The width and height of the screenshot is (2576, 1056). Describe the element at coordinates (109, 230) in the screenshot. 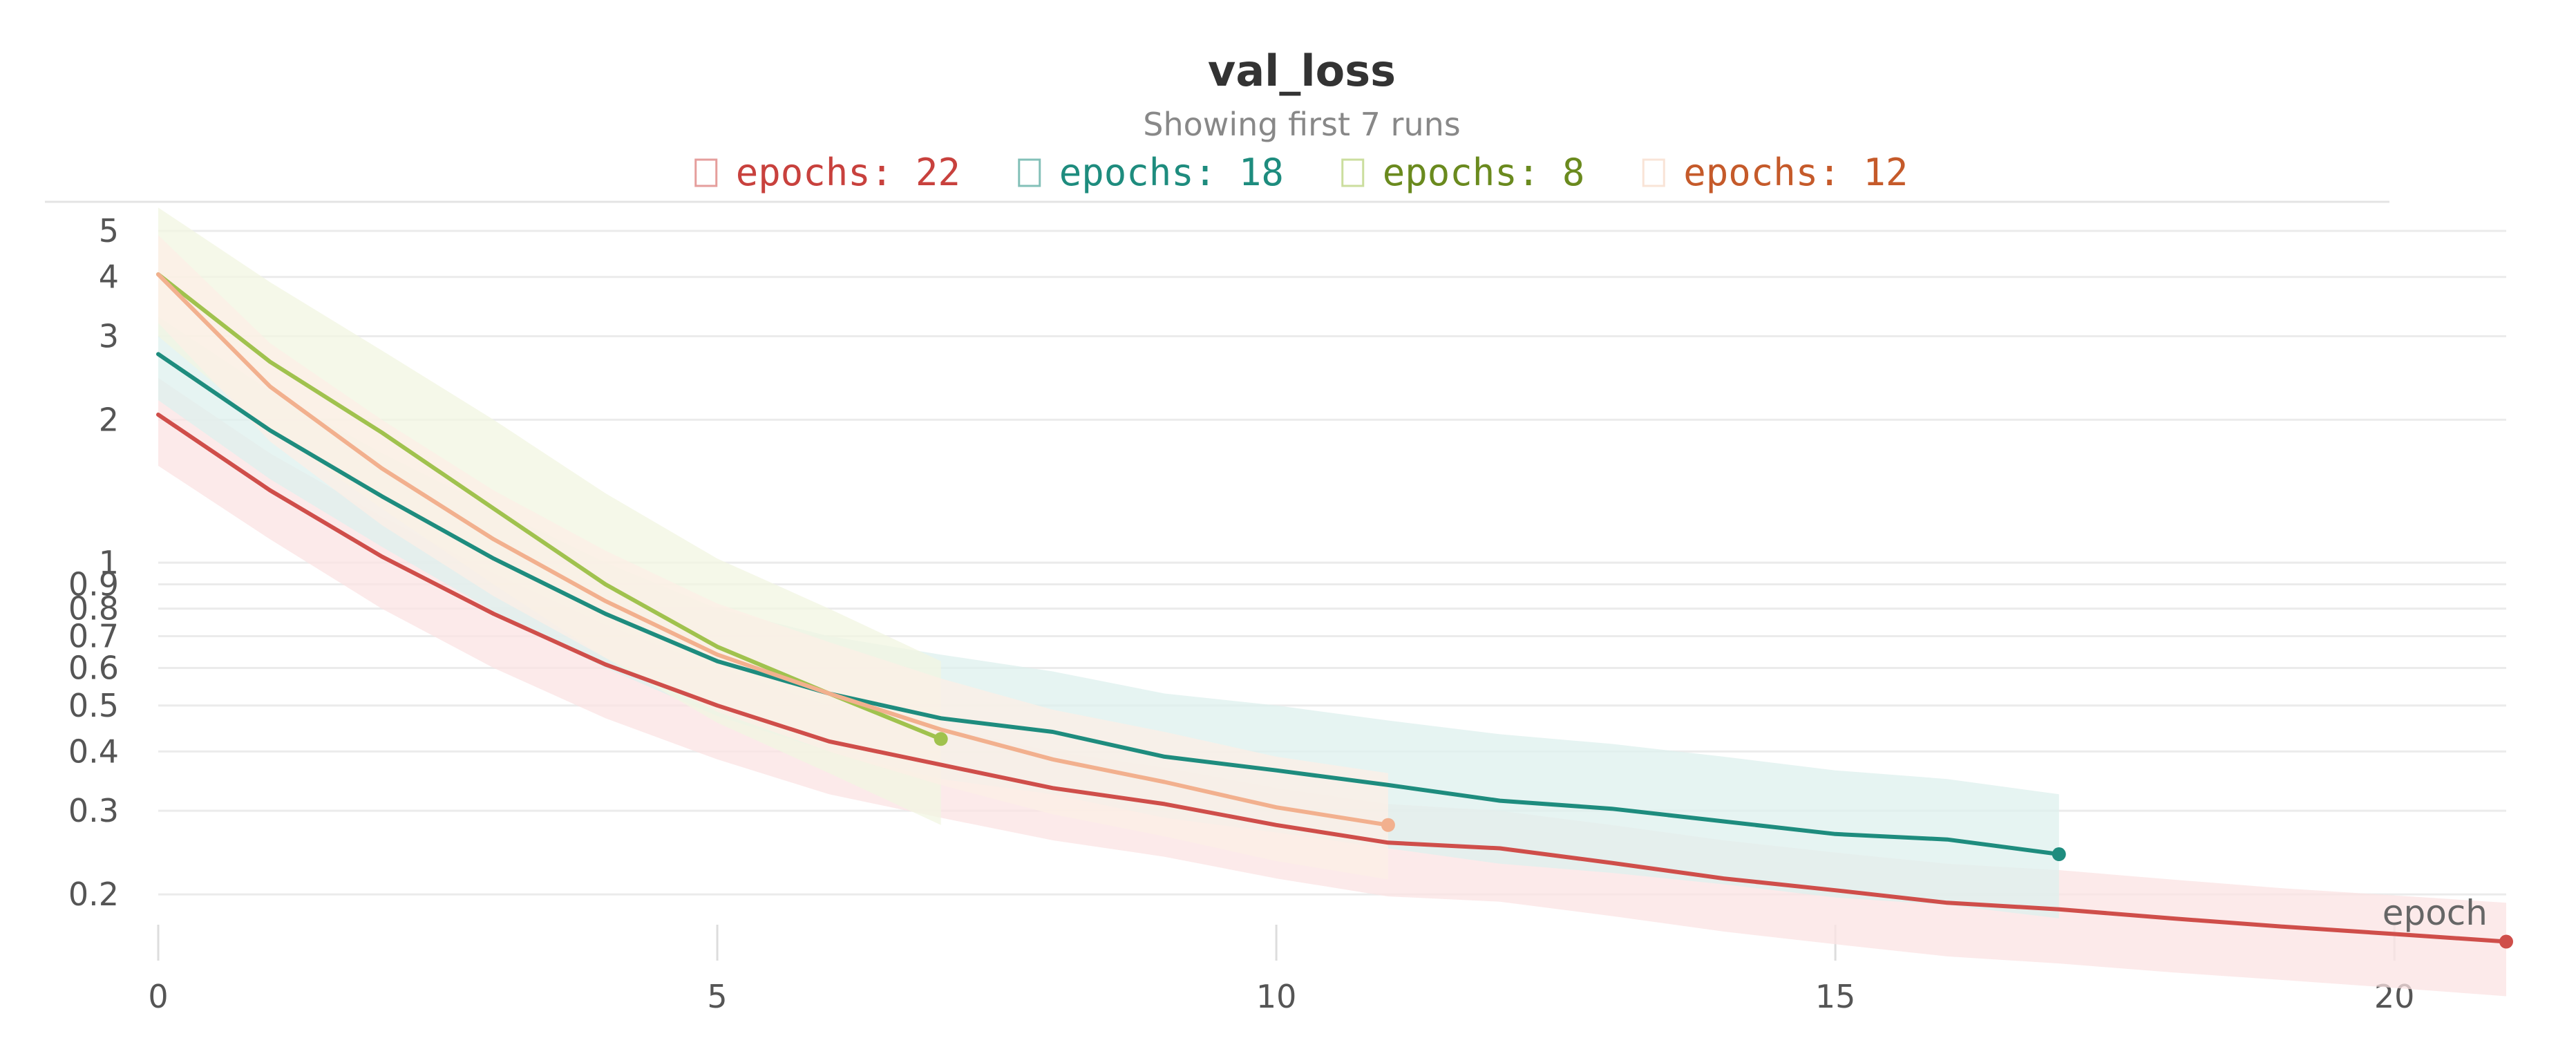

I see `y-tick-label: 5` at that location.